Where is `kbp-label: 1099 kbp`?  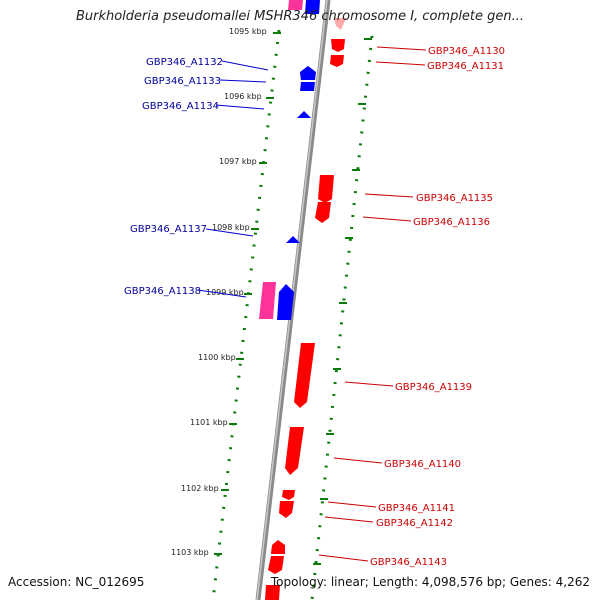 kbp-label: 1099 kbp is located at coordinates (225, 292).